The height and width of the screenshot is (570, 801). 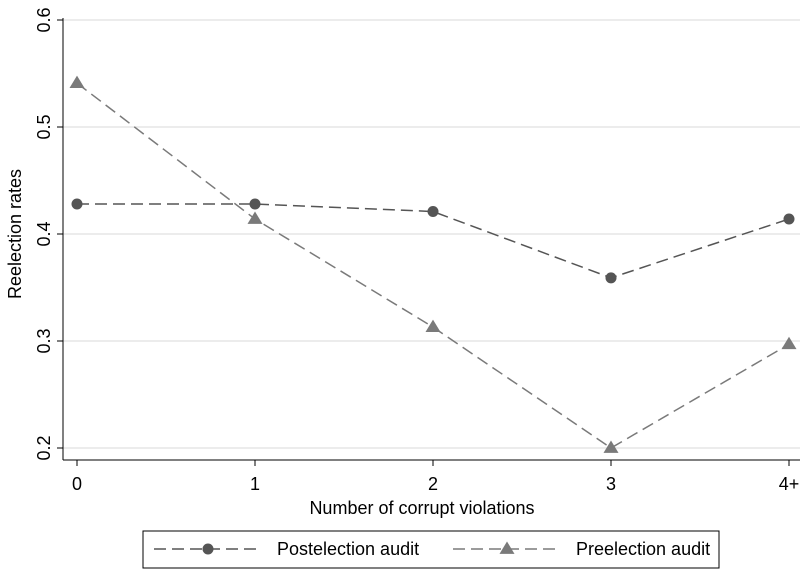 I want to click on y-tick-label: 0.3, so click(x=44, y=340).